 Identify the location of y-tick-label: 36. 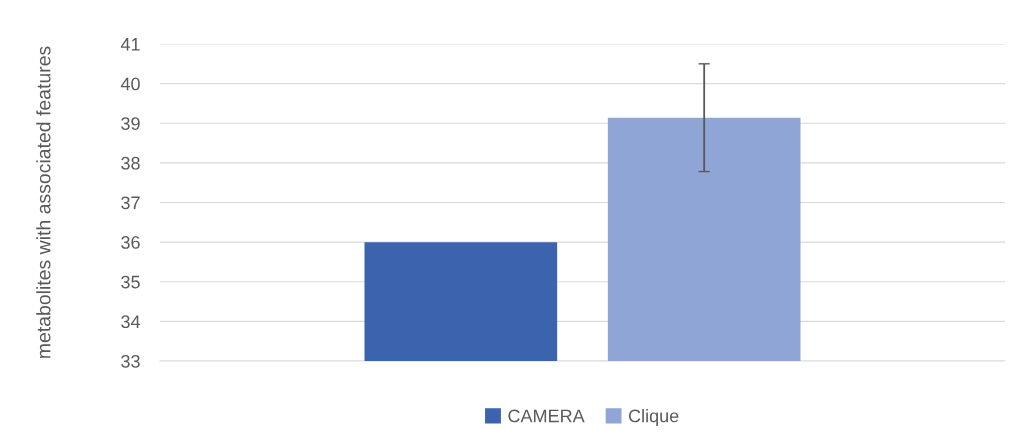
(130, 242).